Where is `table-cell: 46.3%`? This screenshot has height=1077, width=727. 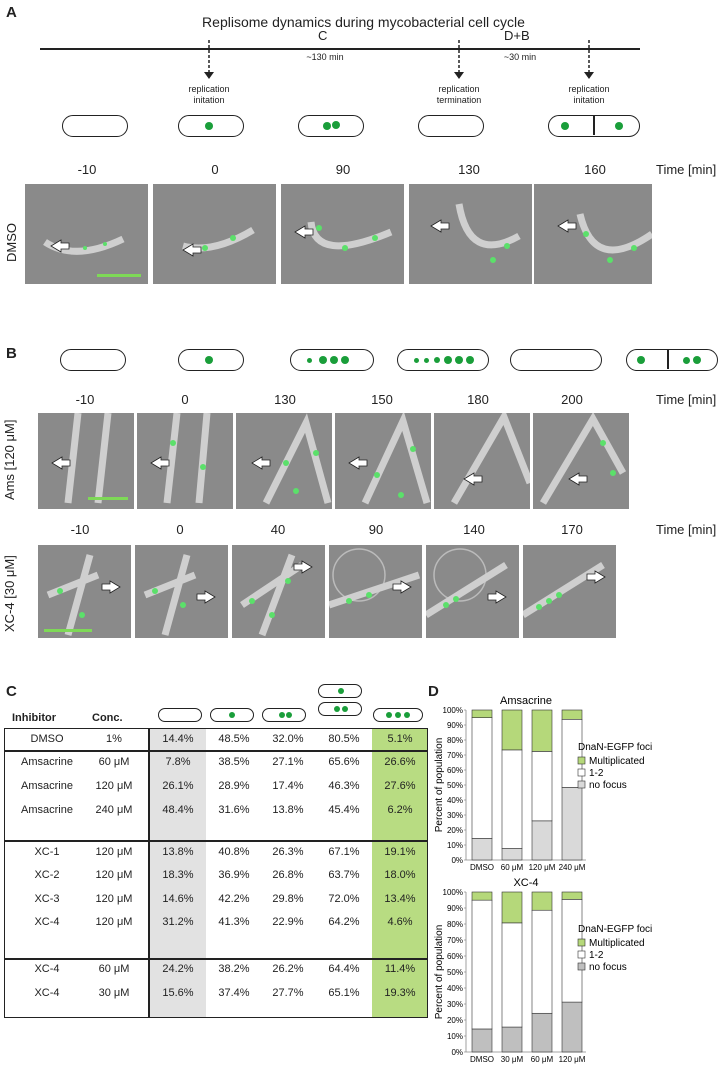
table-cell: 46.3% is located at coordinates (344, 786).